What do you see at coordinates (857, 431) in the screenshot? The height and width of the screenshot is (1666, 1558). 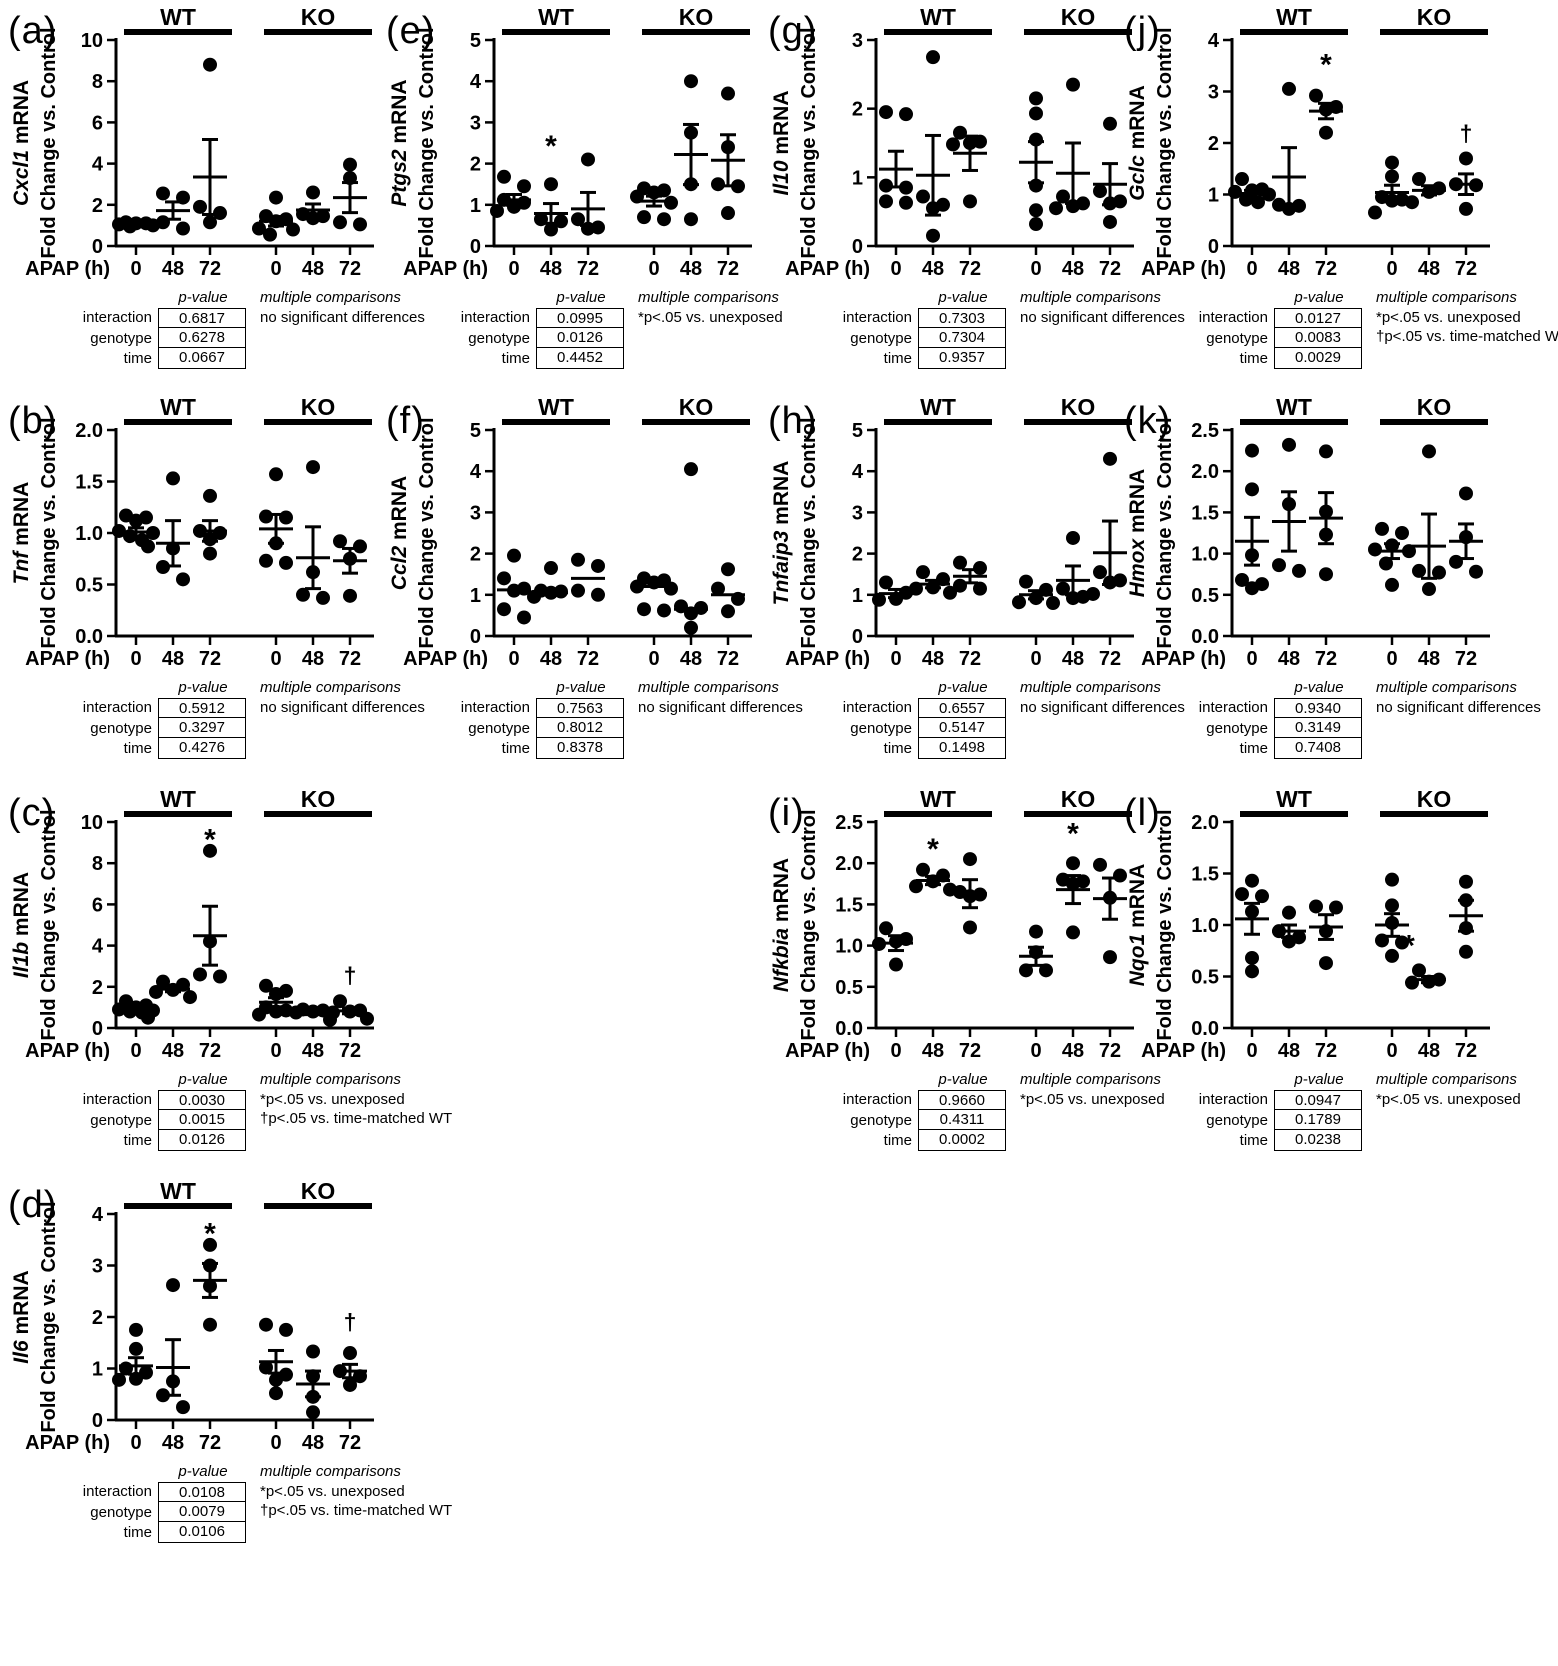 I see `y-tick-label: 5` at bounding box center [857, 431].